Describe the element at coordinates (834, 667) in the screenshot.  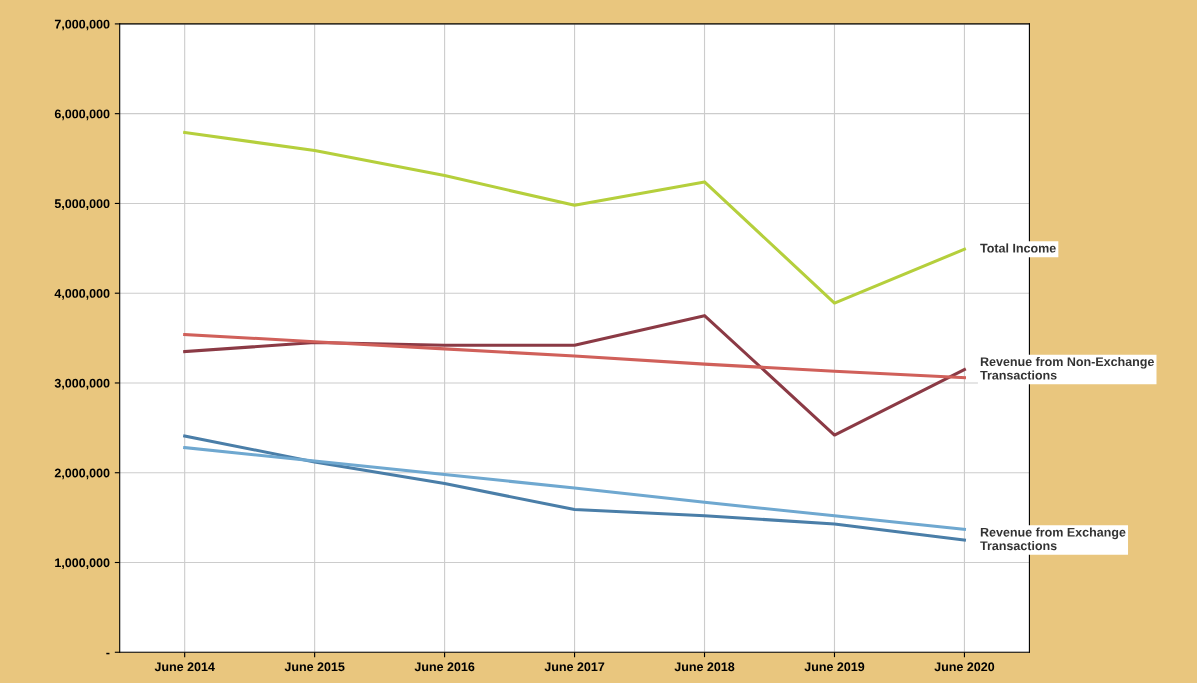
I see `x-tick-label: June 2019` at that location.